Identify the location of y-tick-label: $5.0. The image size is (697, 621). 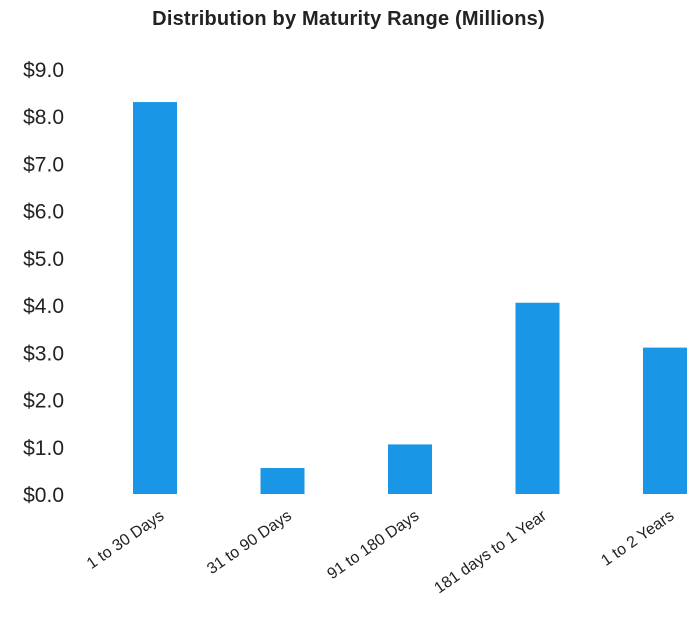
(43, 259).